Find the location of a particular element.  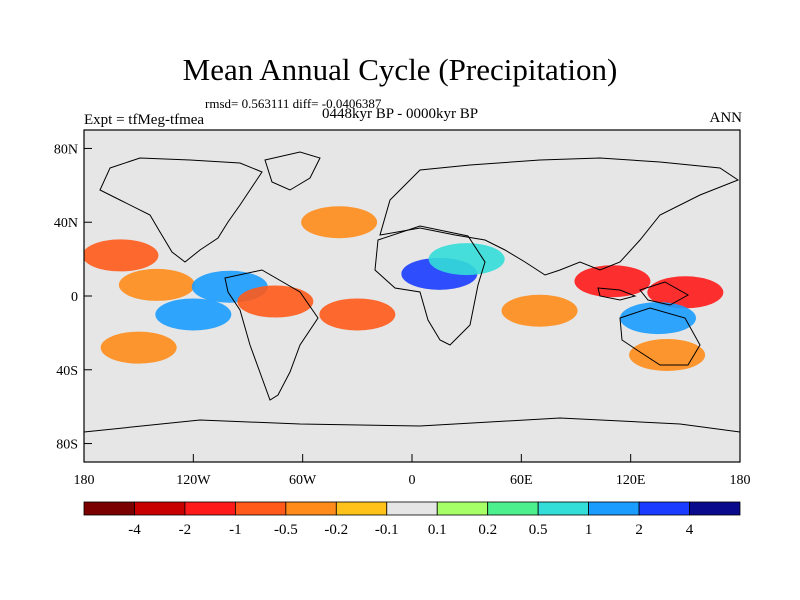

lon-tick-label: 120E is located at coordinates (631, 480).